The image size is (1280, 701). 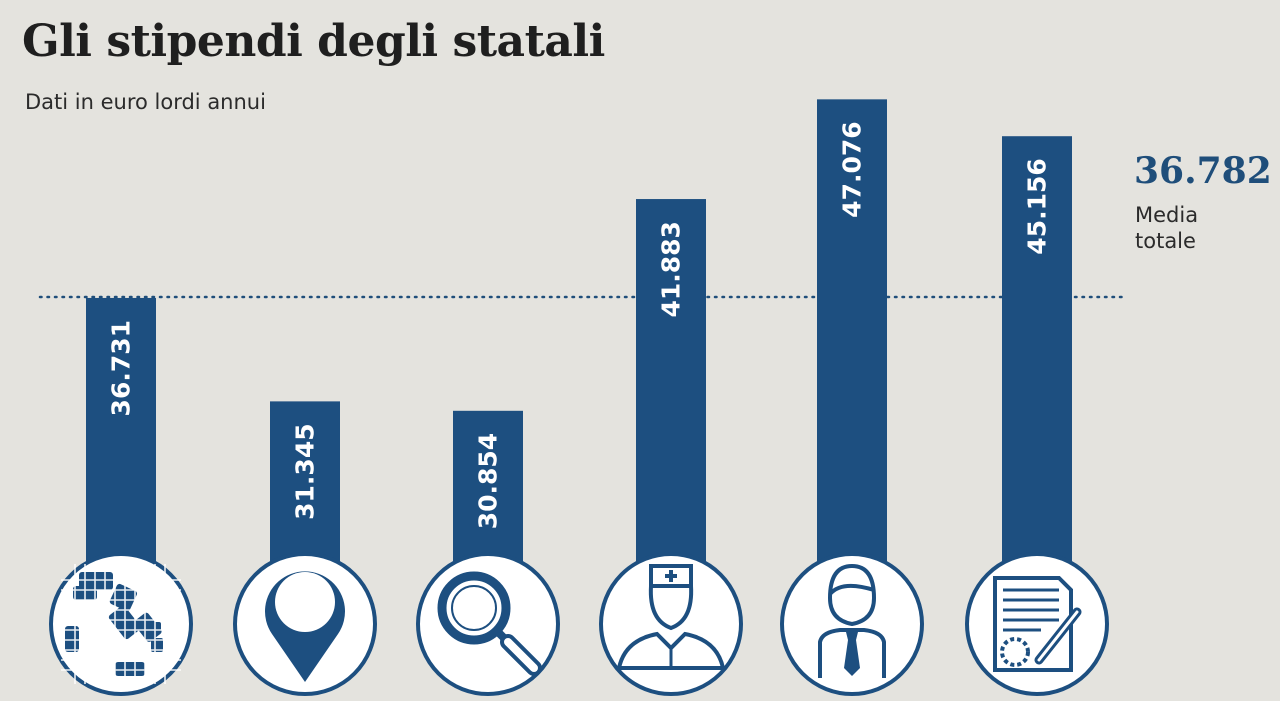 I want to click on bar-value-label-3: 30.854, so click(x=488, y=481).